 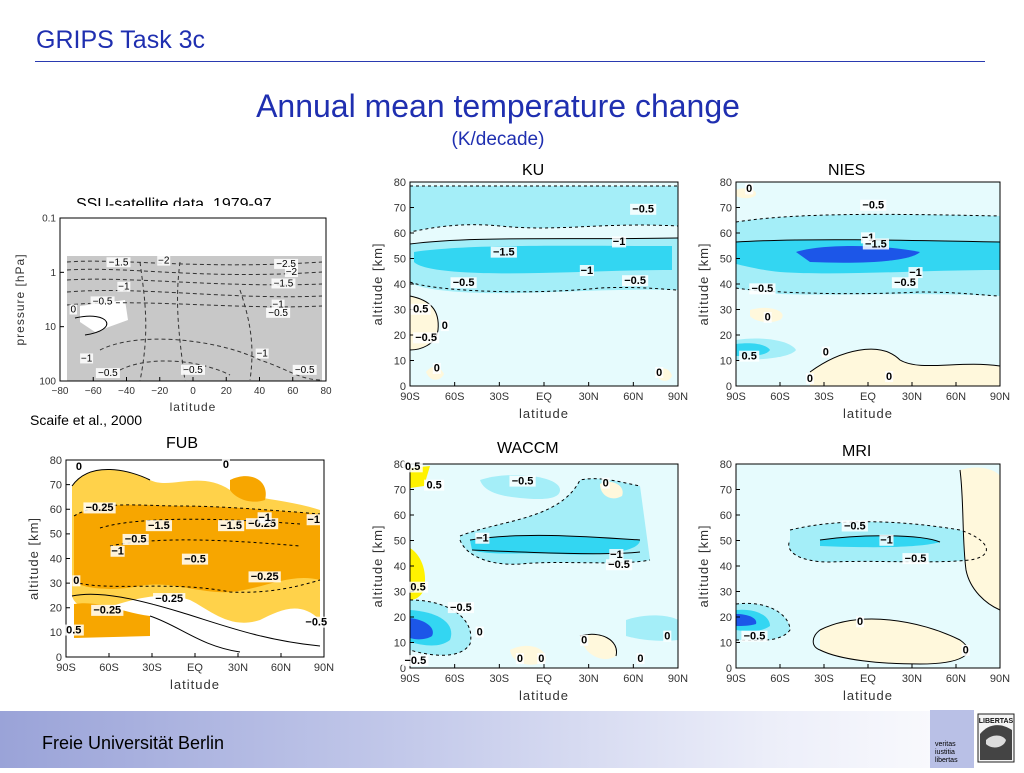 I want to click on slide-subtitle: (K/decade), so click(x=498, y=139).